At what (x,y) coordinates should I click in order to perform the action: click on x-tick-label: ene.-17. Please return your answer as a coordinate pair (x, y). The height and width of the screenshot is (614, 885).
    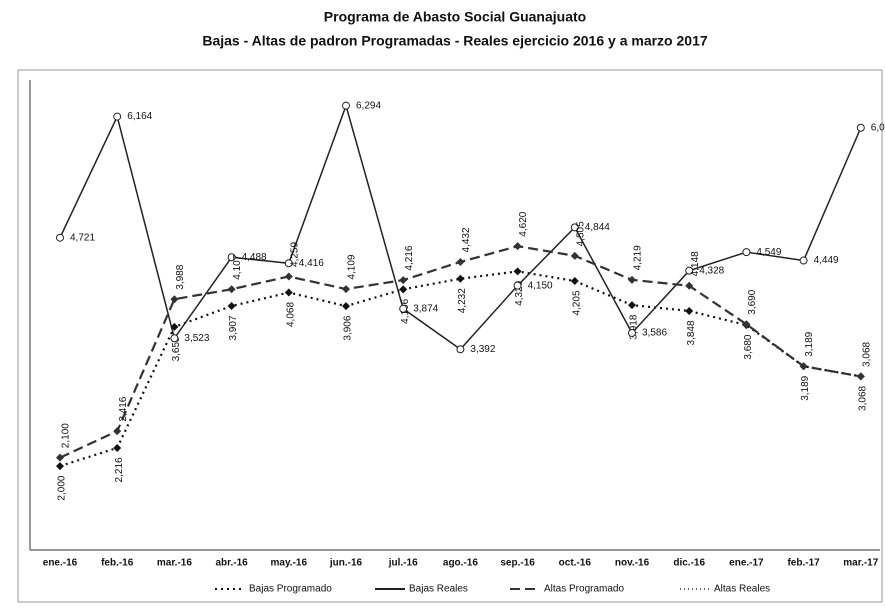
    Looking at the image, I should click on (746, 563).